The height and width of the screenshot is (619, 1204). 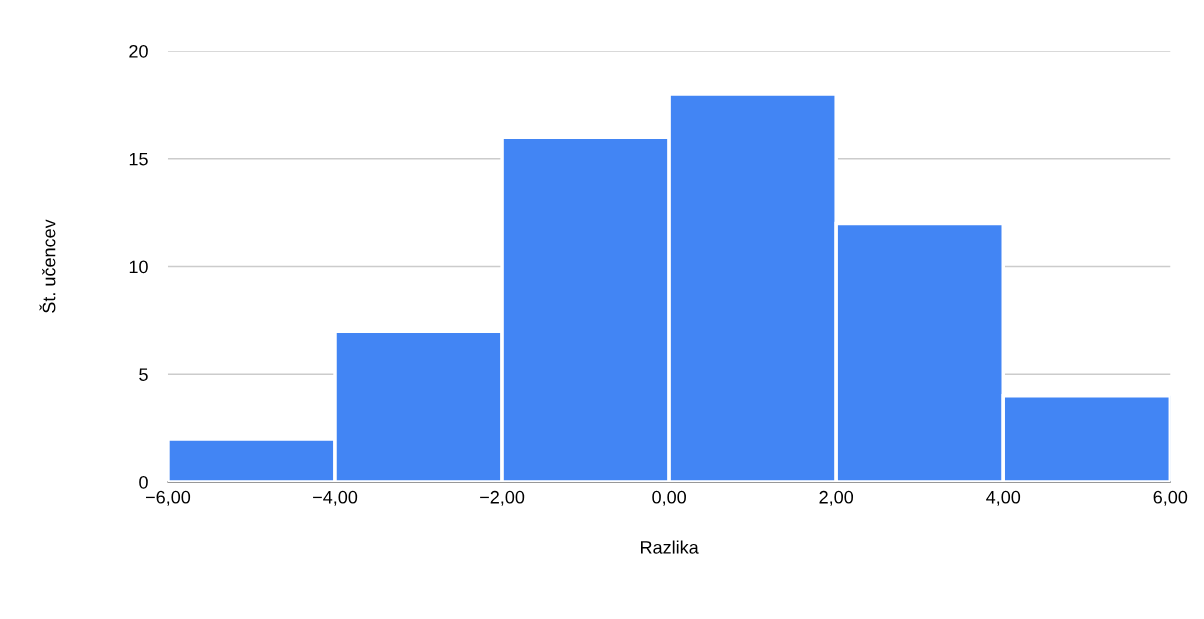 What do you see at coordinates (138, 267) in the screenshot?
I see `y-tick-label: 10` at bounding box center [138, 267].